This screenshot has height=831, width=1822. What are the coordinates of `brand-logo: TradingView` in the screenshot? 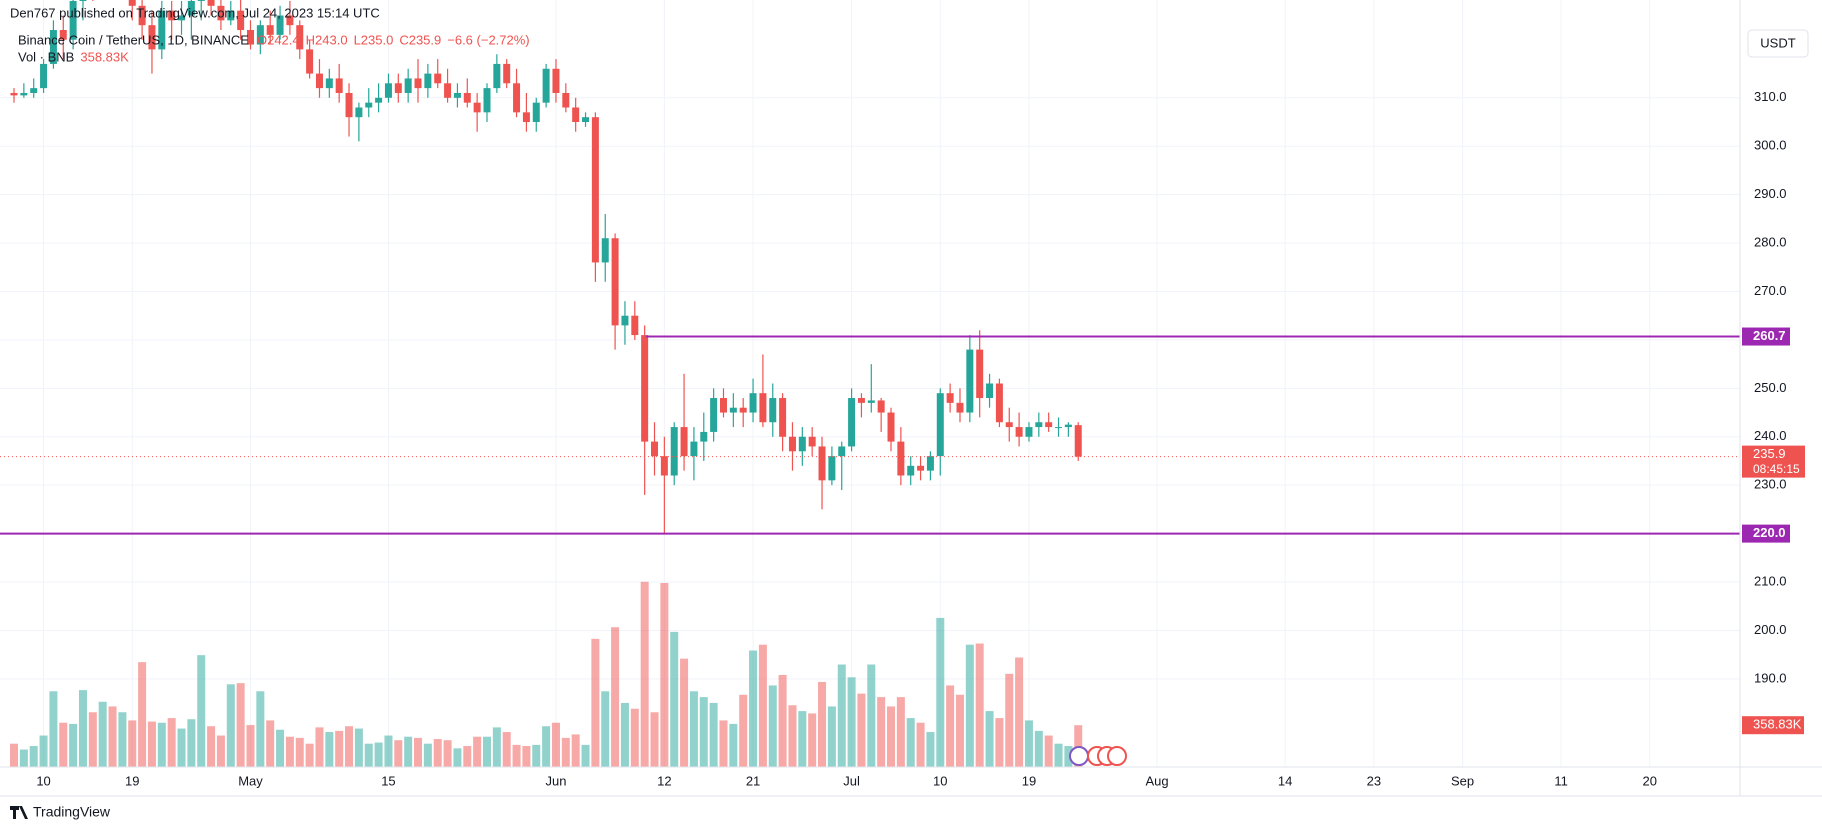 It's located at (60, 812).